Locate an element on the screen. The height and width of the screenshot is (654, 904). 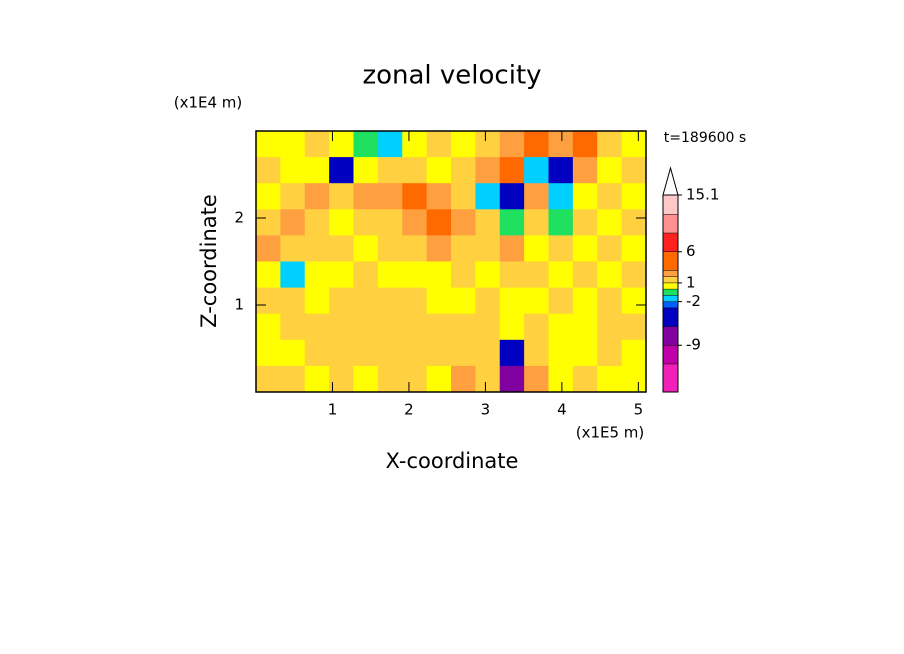
x-tick-label: 4 is located at coordinates (562, 410).